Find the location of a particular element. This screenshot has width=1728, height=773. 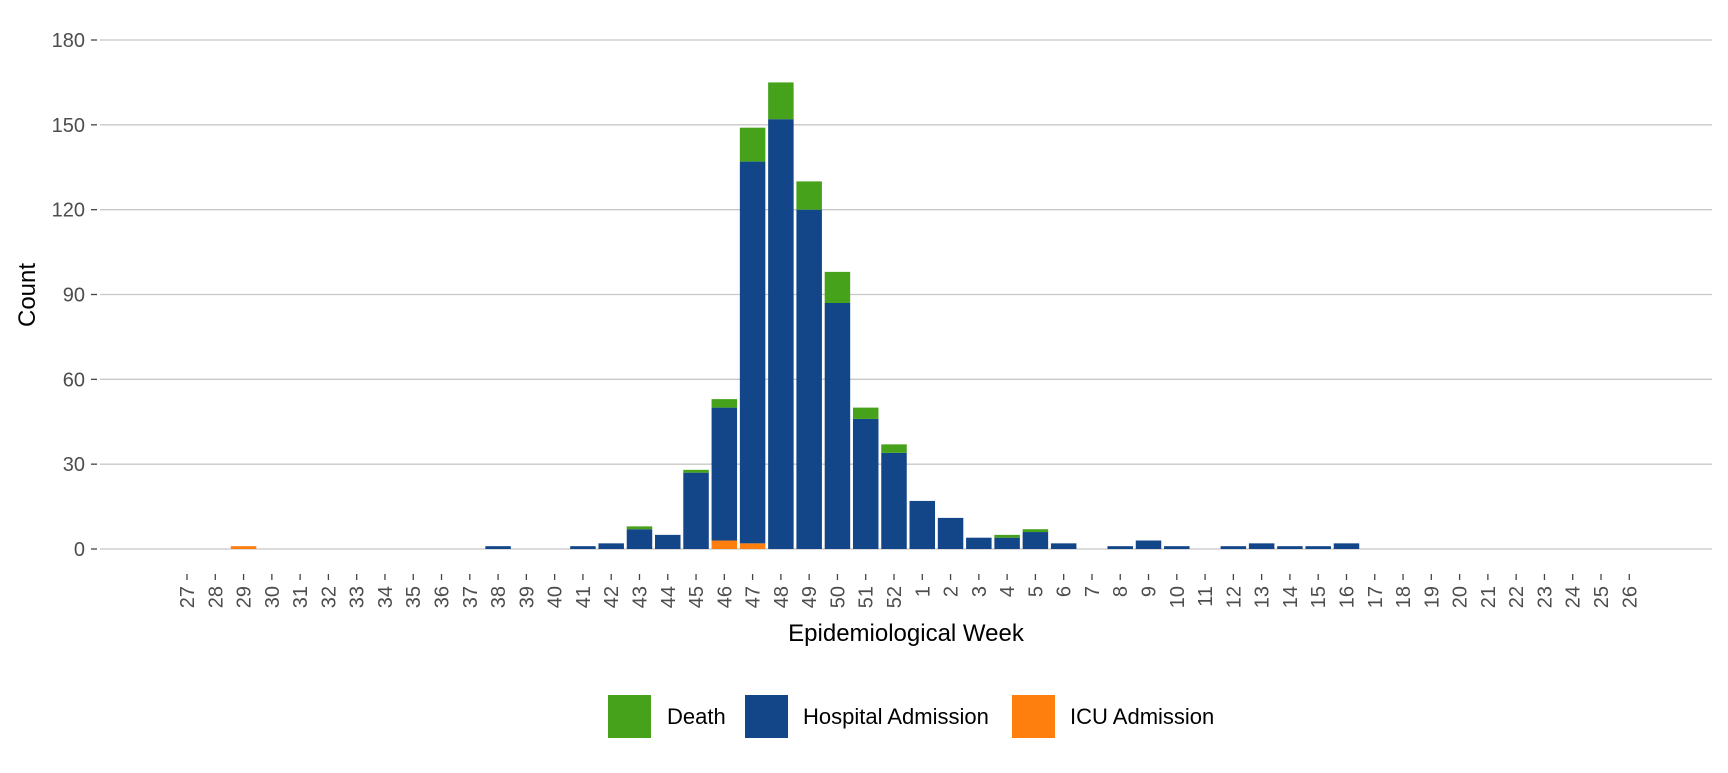

x-tick-label: 15 is located at coordinates (1319, 597).